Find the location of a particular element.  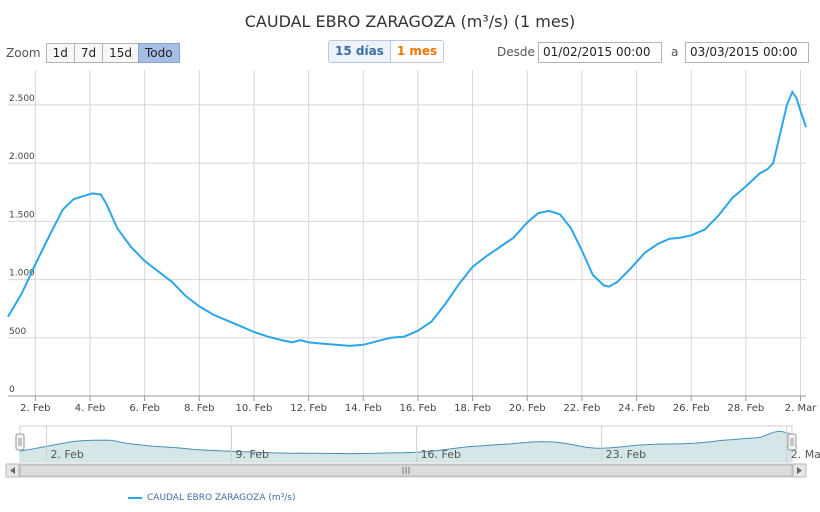

x-tick-label: 4. Feb is located at coordinates (90, 408).